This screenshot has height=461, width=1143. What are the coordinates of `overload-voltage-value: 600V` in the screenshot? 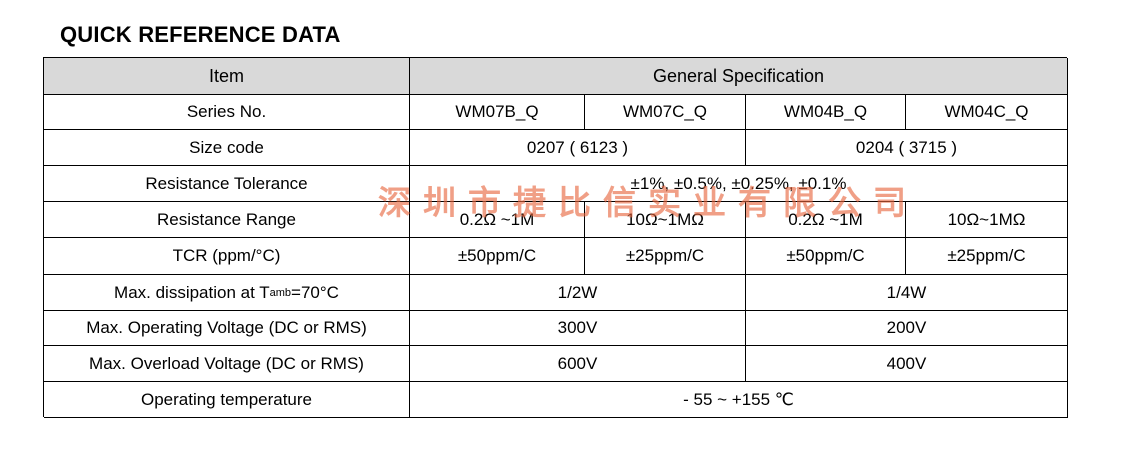 It's located at (578, 364).